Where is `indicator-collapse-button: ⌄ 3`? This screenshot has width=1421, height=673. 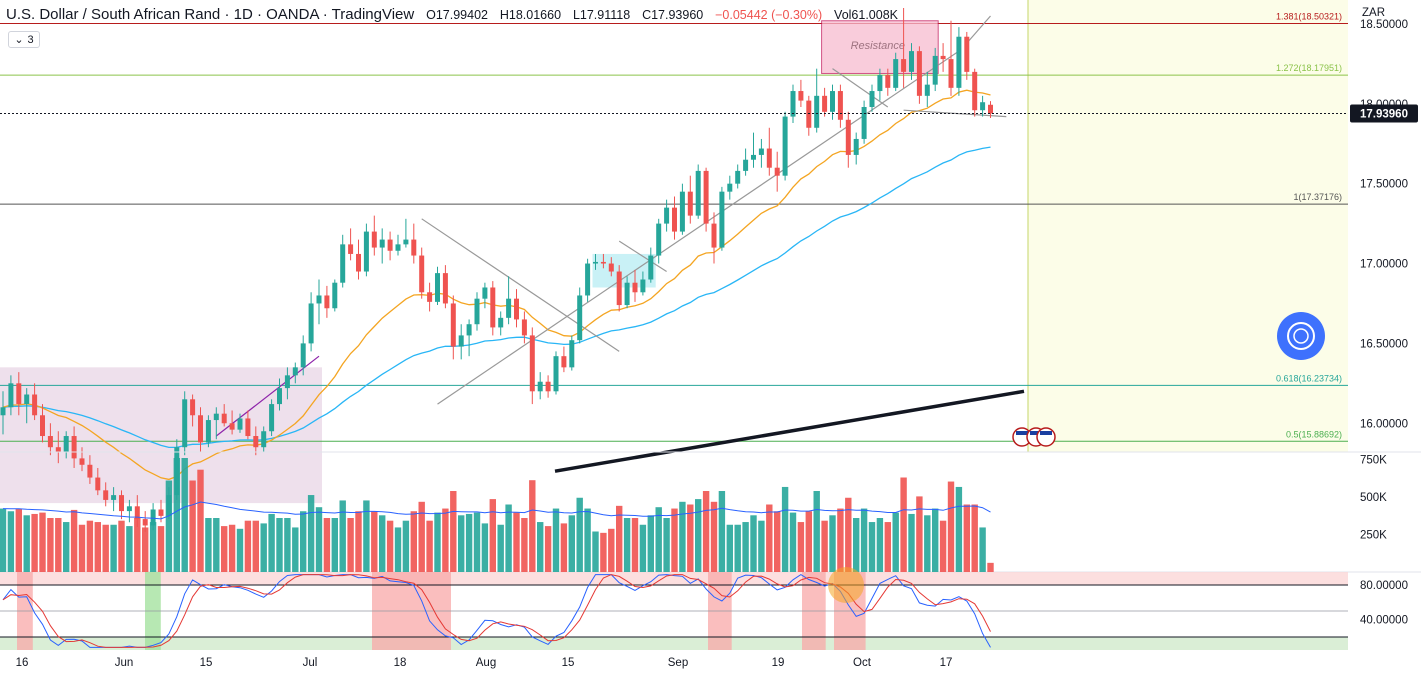 indicator-collapse-button: ⌄ 3 is located at coordinates (24, 39).